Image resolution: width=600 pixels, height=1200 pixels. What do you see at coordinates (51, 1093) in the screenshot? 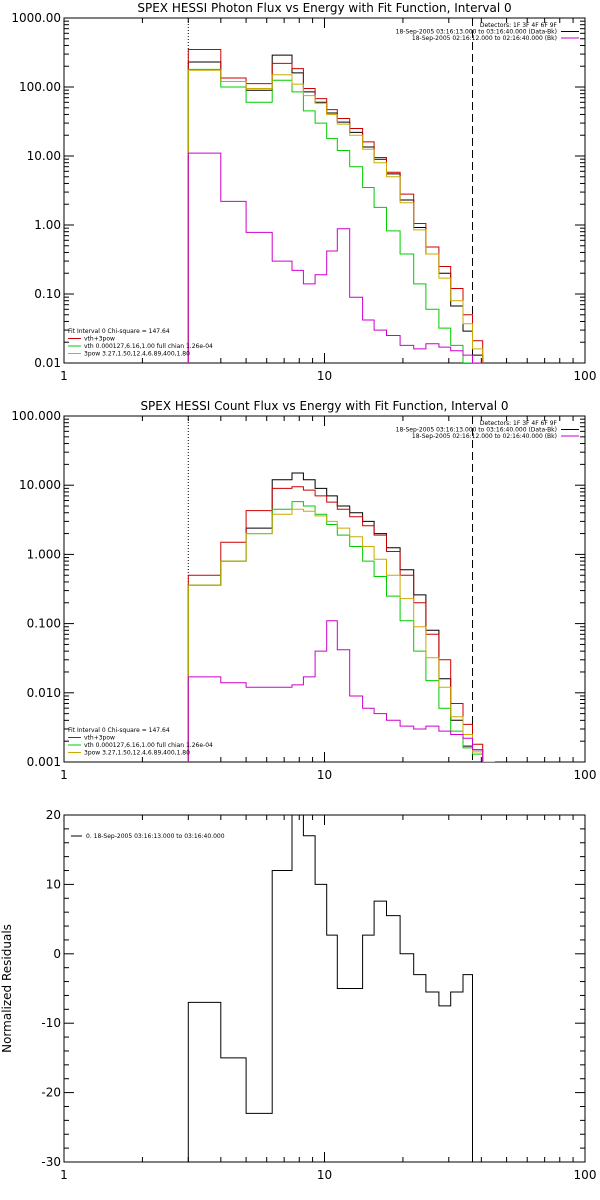
I see `y-tick-label: -20` at bounding box center [51, 1093].